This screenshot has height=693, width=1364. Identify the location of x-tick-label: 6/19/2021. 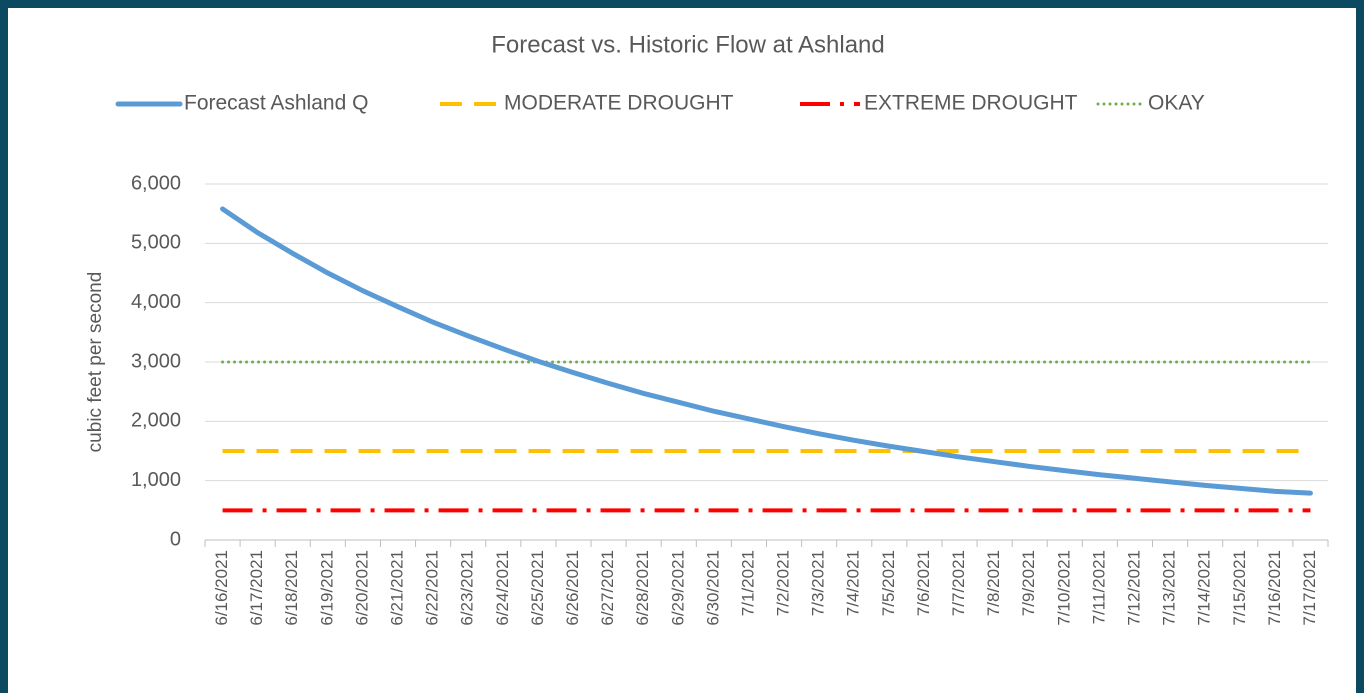
(326, 588).